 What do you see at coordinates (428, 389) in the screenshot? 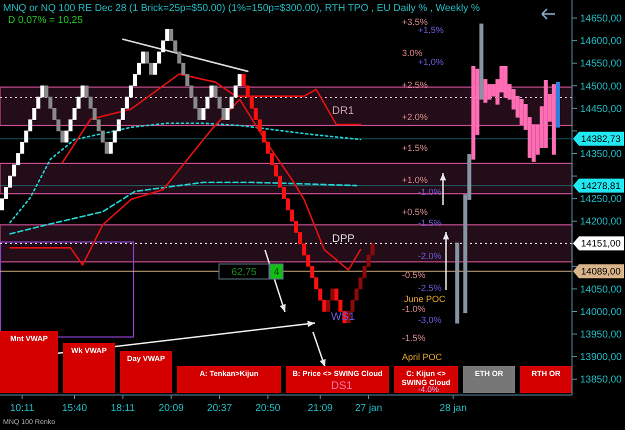
I see `annotation: -4.0%` at bounding box center [428, 389].